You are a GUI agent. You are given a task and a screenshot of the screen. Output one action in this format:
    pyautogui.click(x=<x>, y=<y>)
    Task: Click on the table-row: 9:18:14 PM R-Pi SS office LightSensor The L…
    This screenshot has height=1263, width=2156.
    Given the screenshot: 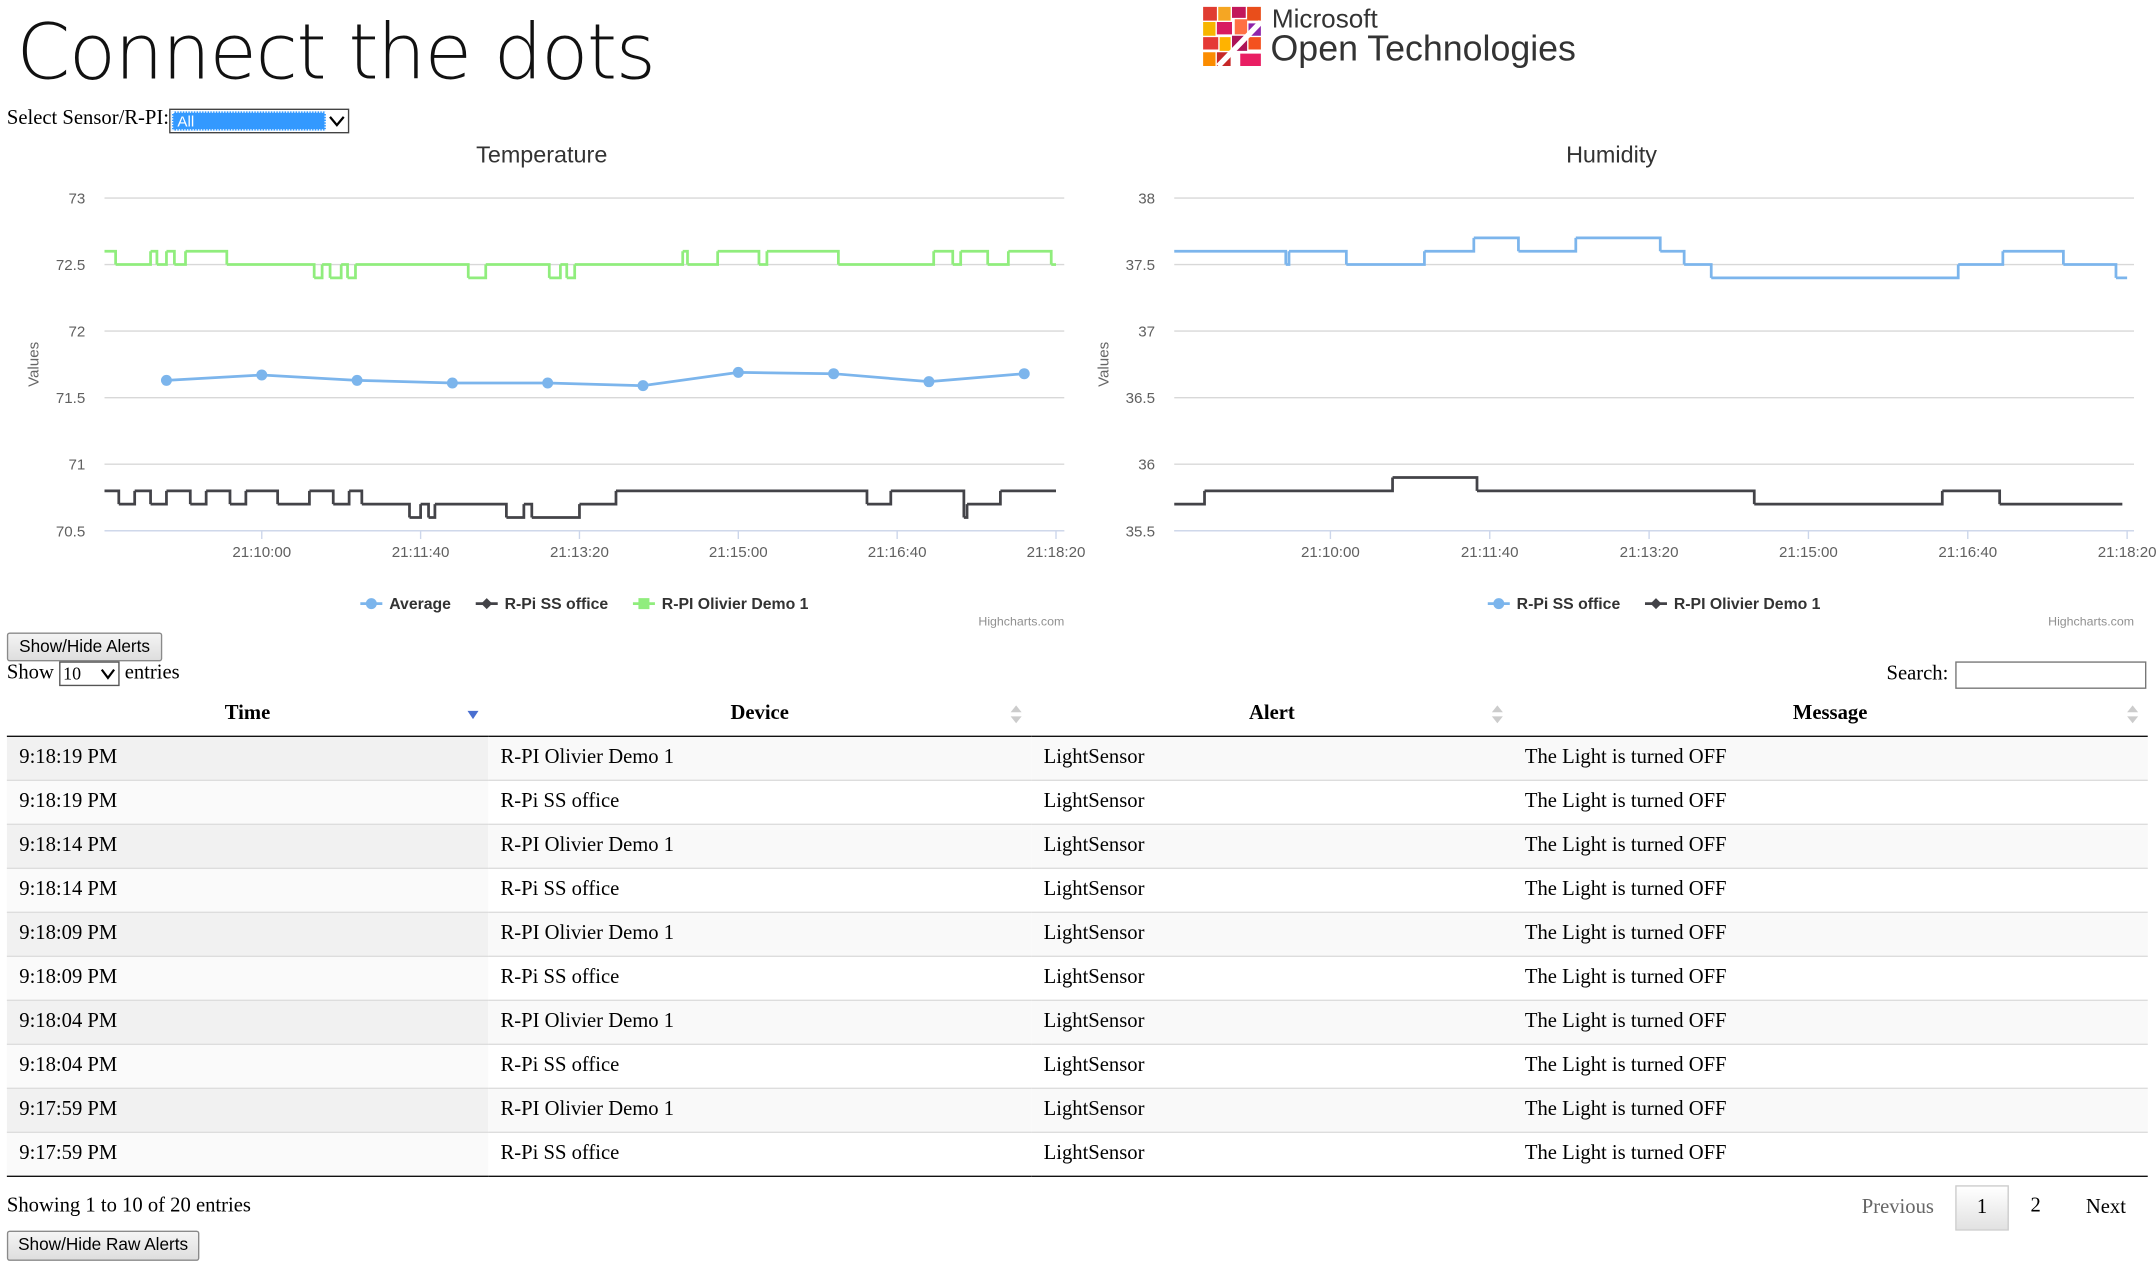 What is the action you would take?
    pyautogui.click(x=1077, y=890)
    